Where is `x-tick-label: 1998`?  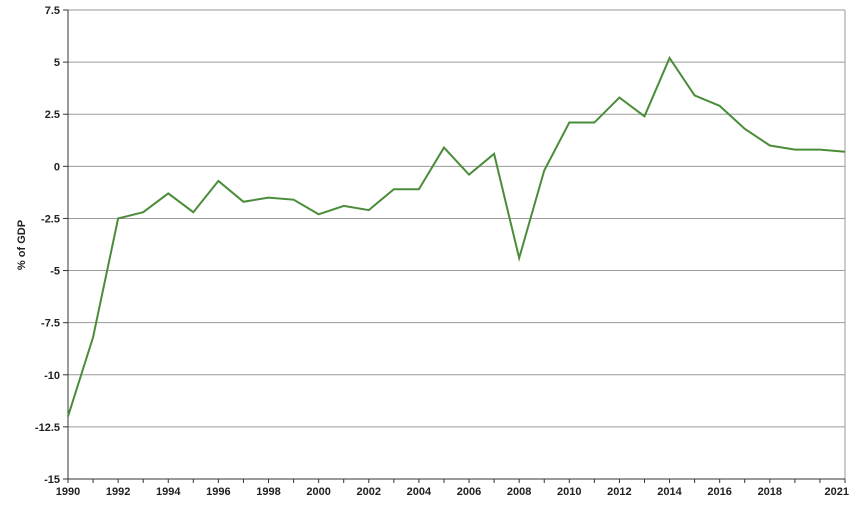
x-tick-label: 1998 is located at coordinates (268, 492).